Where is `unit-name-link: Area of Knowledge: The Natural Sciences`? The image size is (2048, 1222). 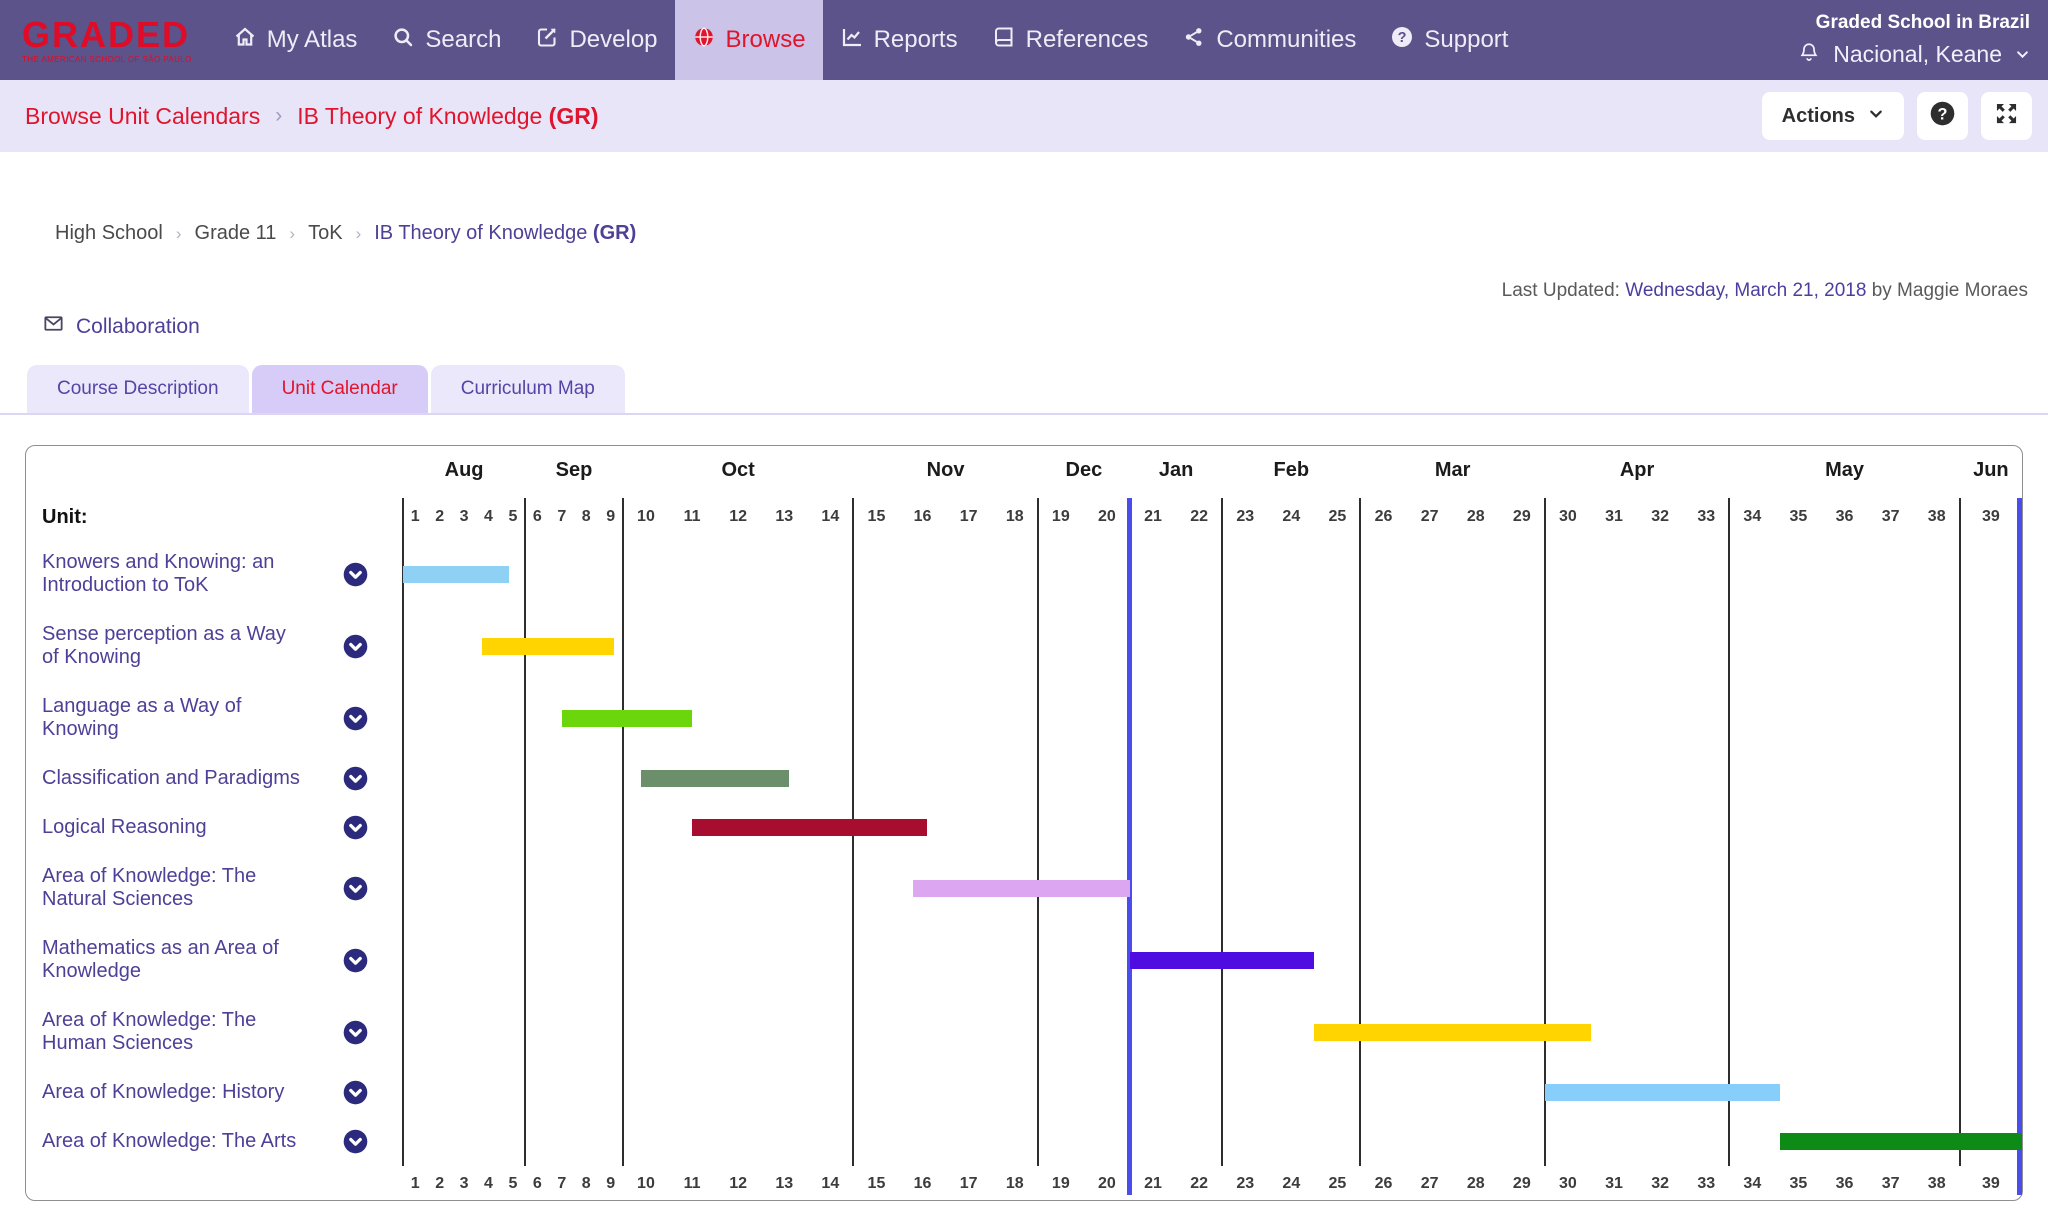 unit-name-link: Area of Knowledge: The Natural Sciences is located at coordinates (149, 887).